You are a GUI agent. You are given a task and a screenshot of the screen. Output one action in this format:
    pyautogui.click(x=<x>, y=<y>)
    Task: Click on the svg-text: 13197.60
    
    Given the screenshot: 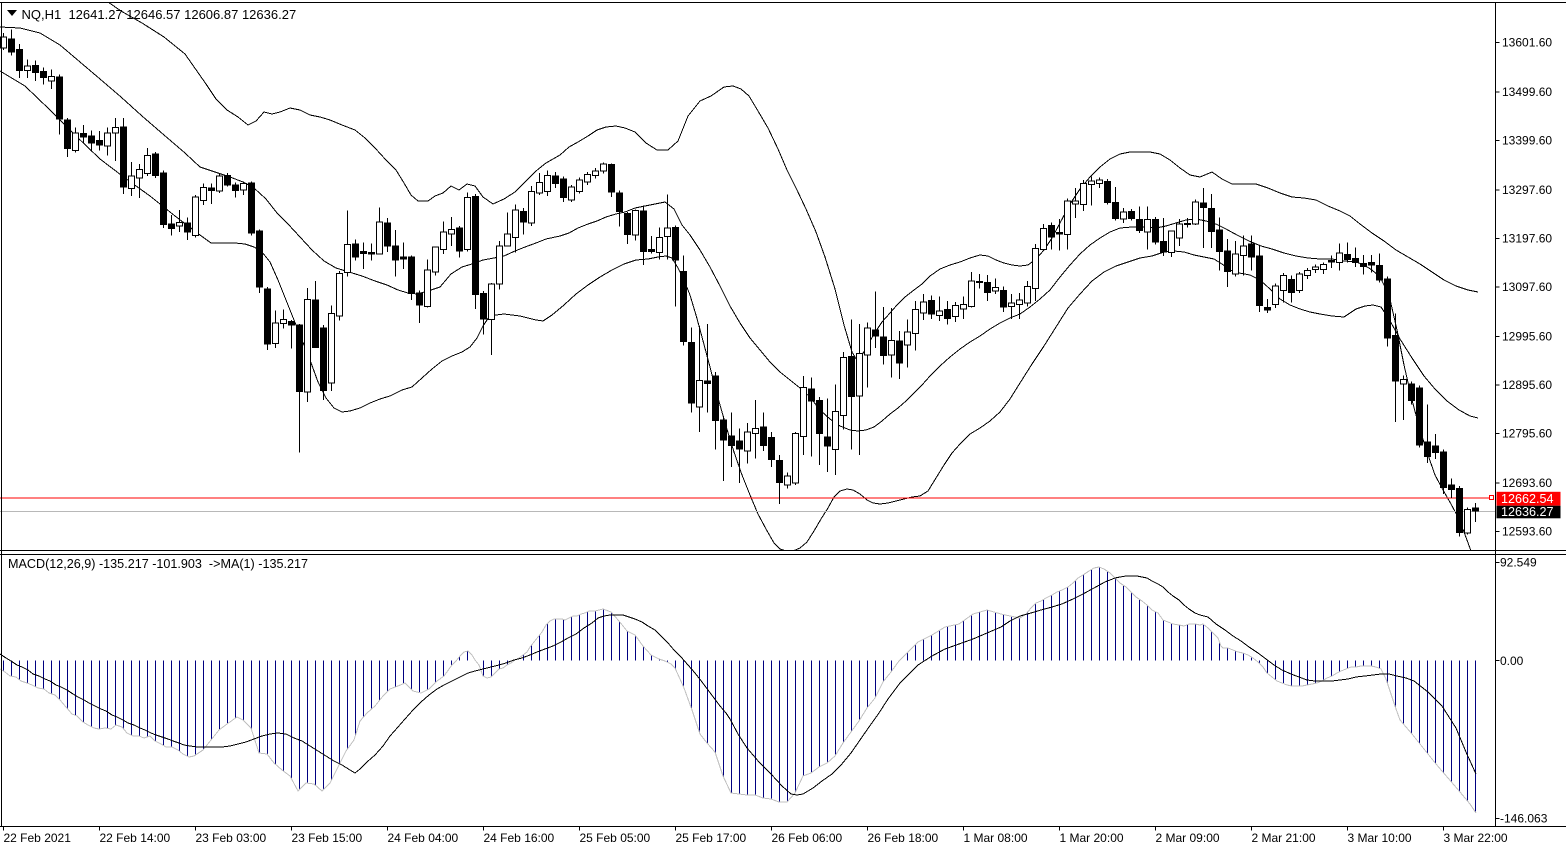 What is the action you would take?
    pyautogui.click(x=1527, y=239)
    